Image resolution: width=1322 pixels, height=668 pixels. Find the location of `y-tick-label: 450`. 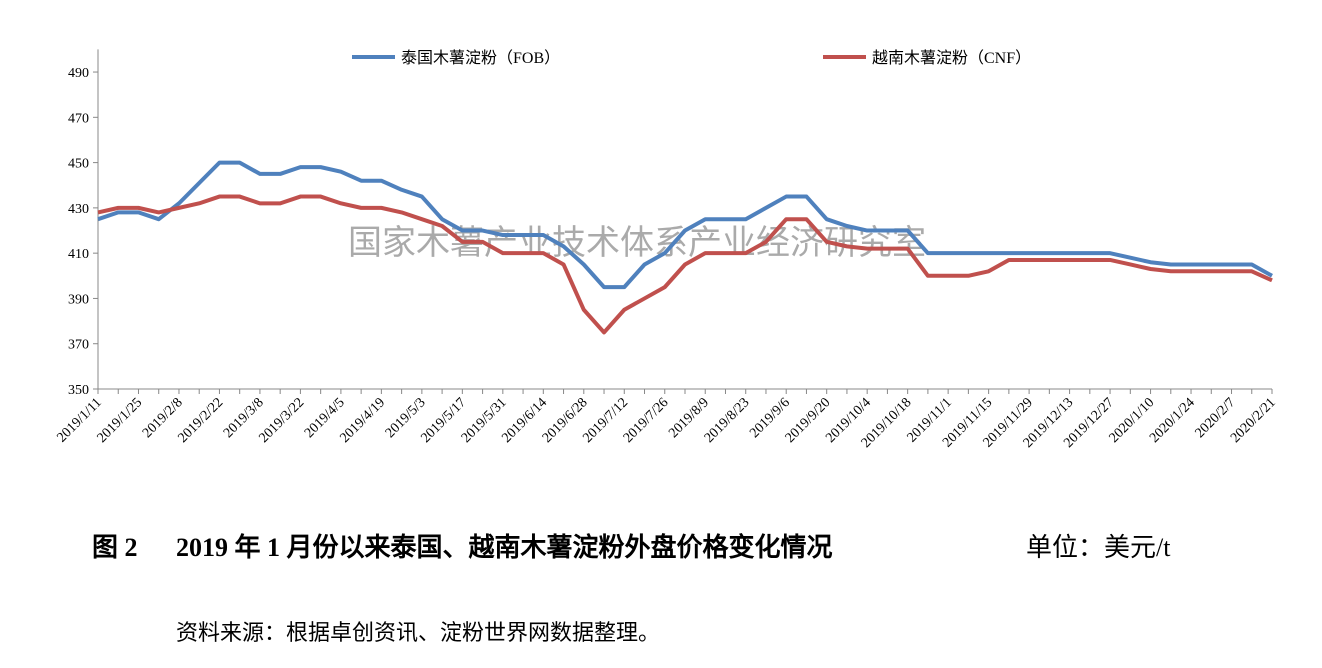

y-tick-label: 450 is located at coordinates (78, 164).